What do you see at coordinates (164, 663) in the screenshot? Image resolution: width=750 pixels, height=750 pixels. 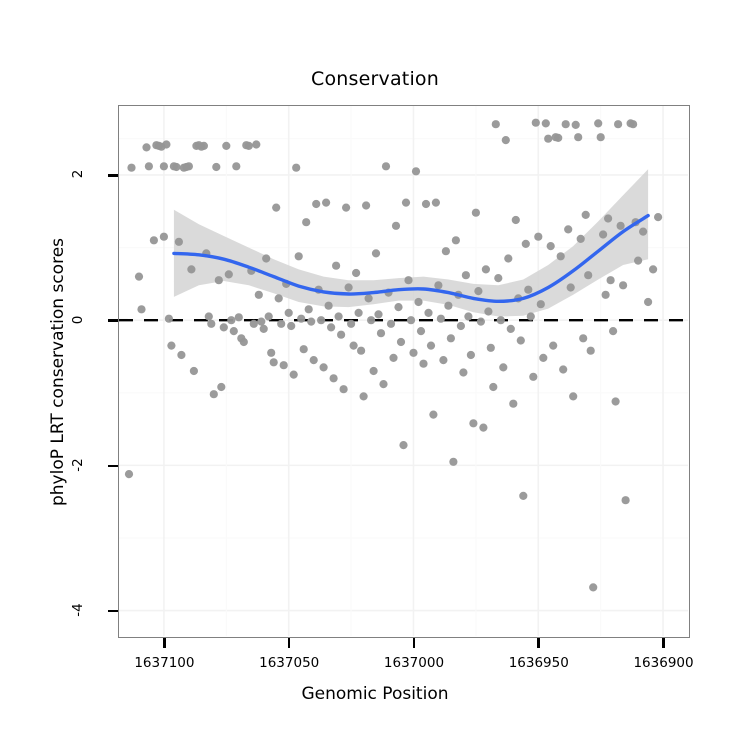 I see `x-tick-label: 1637100` at bounding box center [164, 663].